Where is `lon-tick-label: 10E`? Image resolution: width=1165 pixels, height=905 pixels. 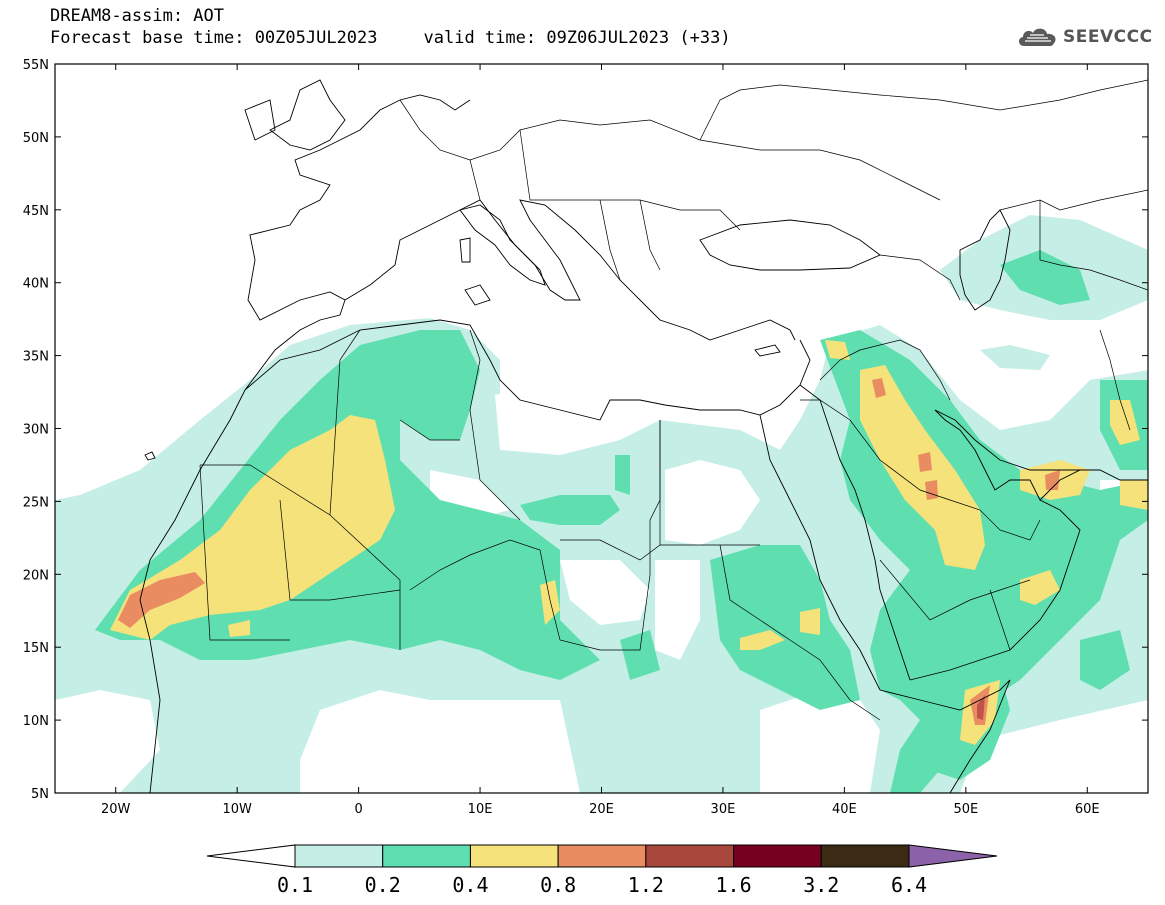
lon-tick-label: 10E is located at coordinates (480, 809).